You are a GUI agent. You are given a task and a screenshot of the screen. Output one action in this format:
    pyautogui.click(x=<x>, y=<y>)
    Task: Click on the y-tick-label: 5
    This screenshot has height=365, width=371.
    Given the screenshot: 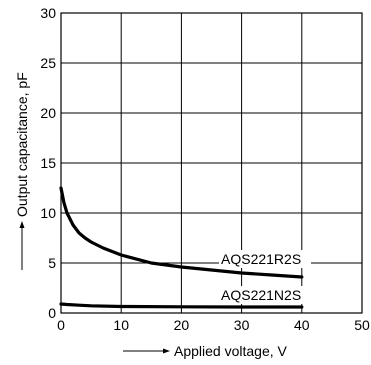 What is the action you would take?
    pyautogui.click(x=52, y=263)
    